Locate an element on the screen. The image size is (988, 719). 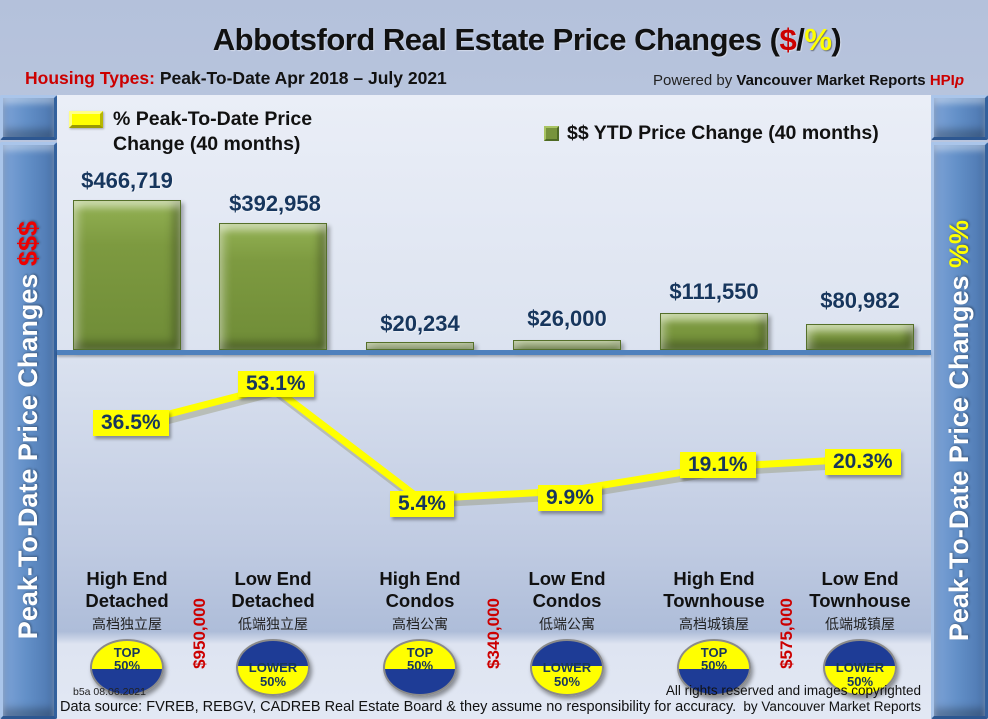
pct-low-end-townhouse: 20.3% is located at coordinates (863, 462).